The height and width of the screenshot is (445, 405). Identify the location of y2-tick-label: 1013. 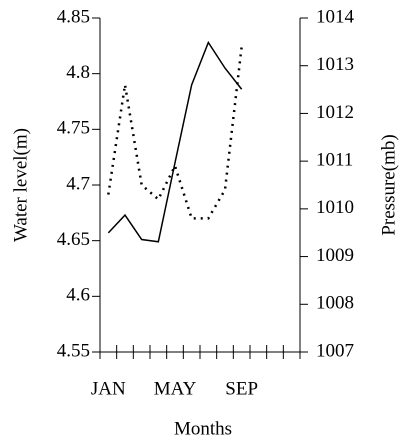
(335, 64).